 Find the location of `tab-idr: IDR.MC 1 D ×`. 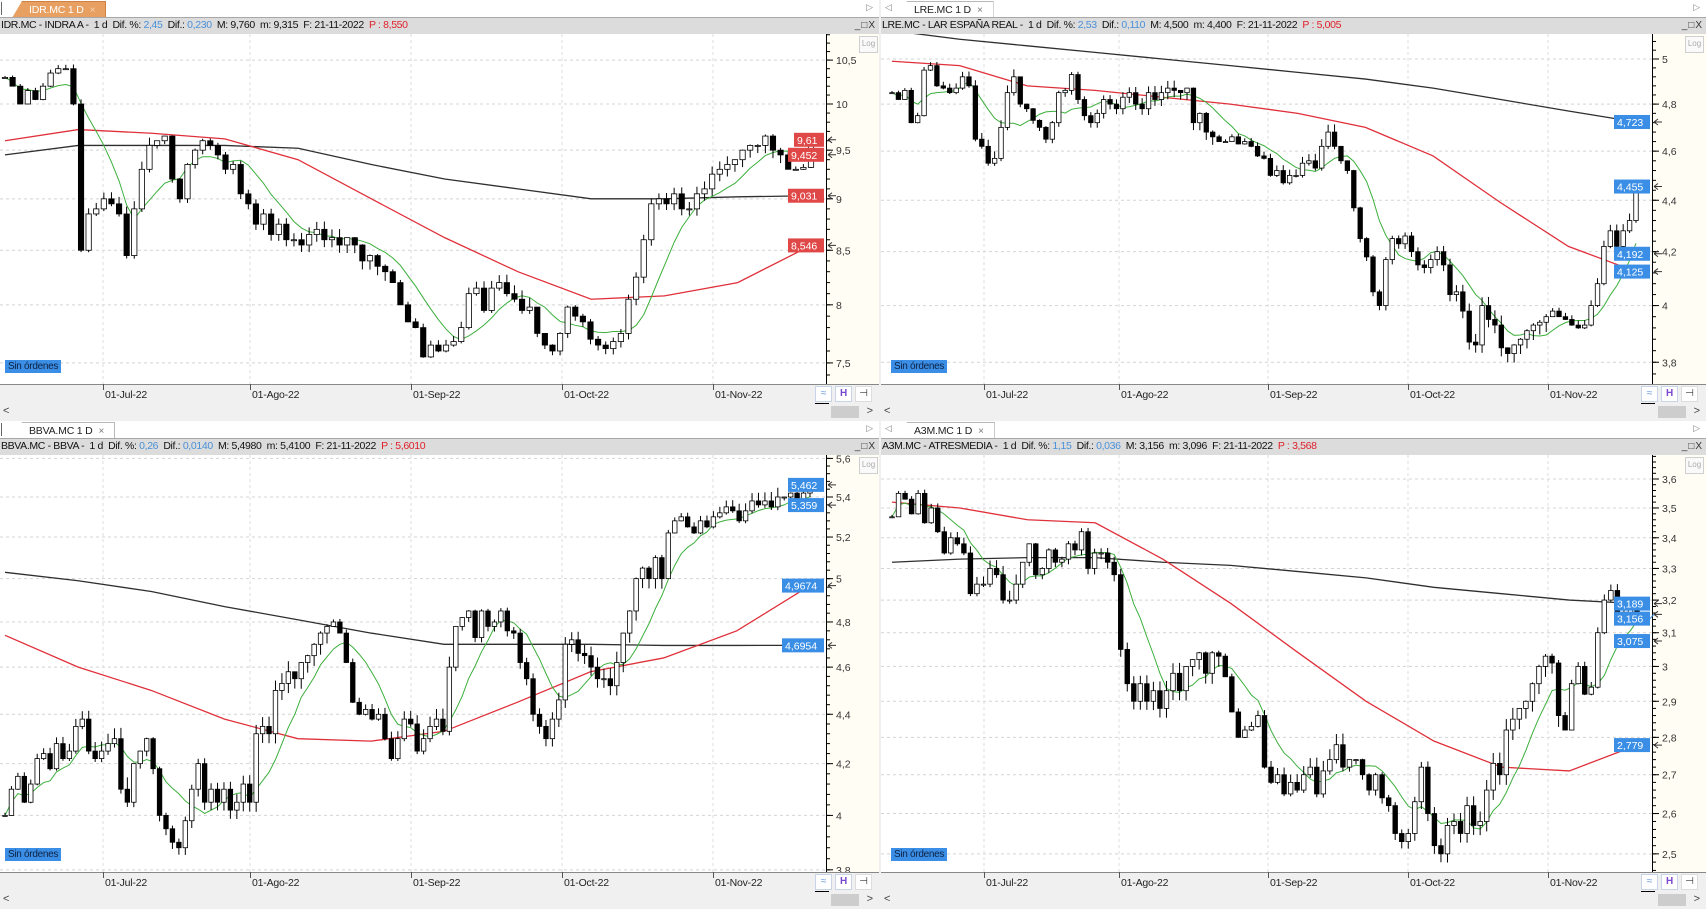

tab-idr: IDR.MC 1 D × is located at coordinates (59, 9).